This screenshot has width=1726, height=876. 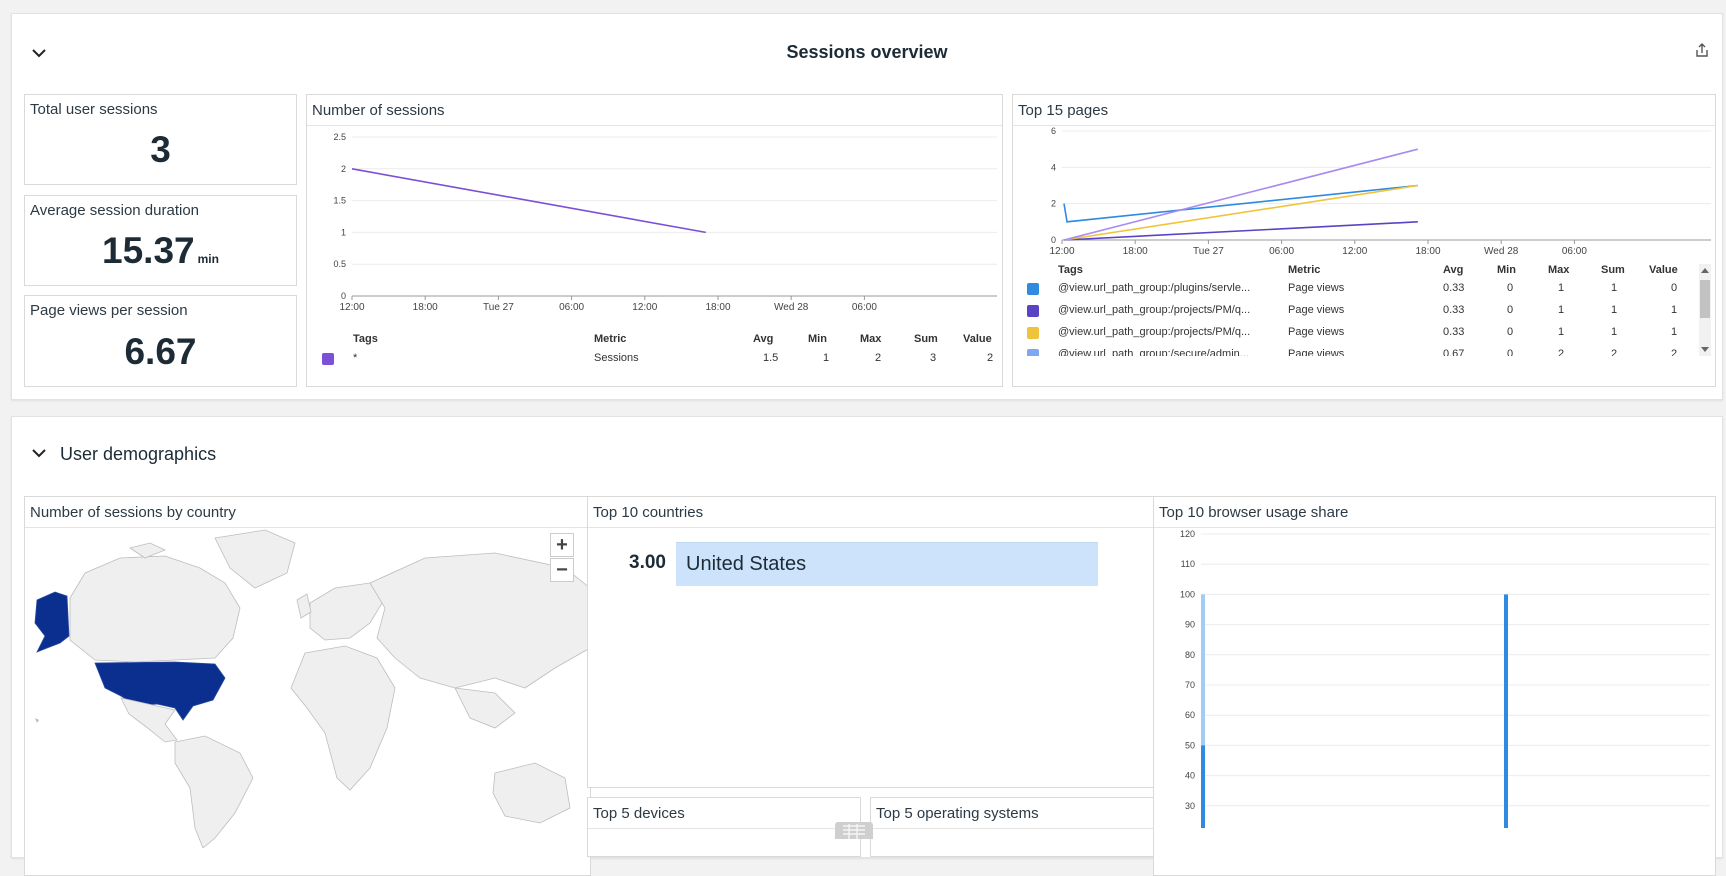 What do you see at coordinates (138, 454) in the screenshot?
I see `section-title: User demographics` at bounding box center [138, 454].